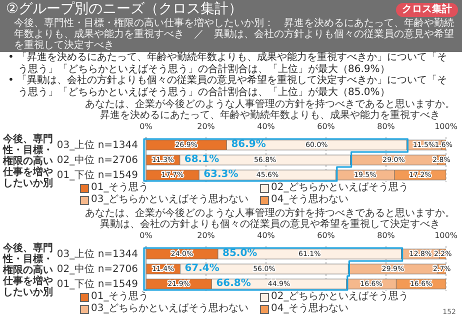 The image size is (462, 320). What do you see at coordinates (228, 63) in the screenshot?
I see `text: • 「昇進を決めるにあたって、年齢や勤続年数よりも、成果や能力を重視すべきか」について「そう思う」「どちらかといえばそう思う」の合計割合は、「上位」が最大（86.9%）` at bounding box center [228, 63].